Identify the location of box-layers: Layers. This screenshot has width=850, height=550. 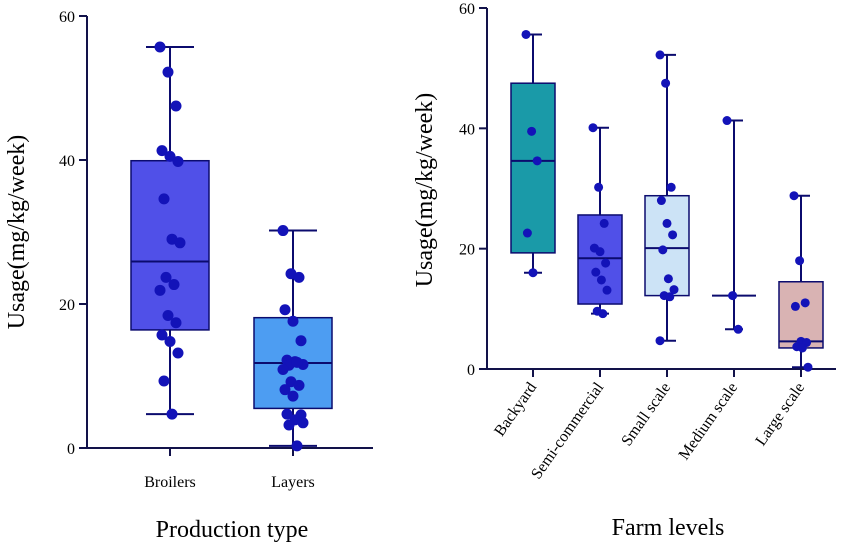
(293, 358).